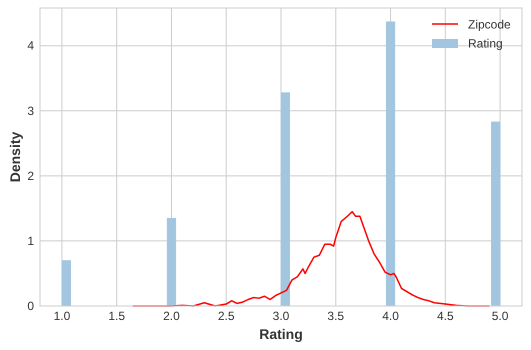 The image size is (531, 350). Describe the element at coordinates (30, 45) in the screenshot. I see `y-tick-label: 4` at that location.